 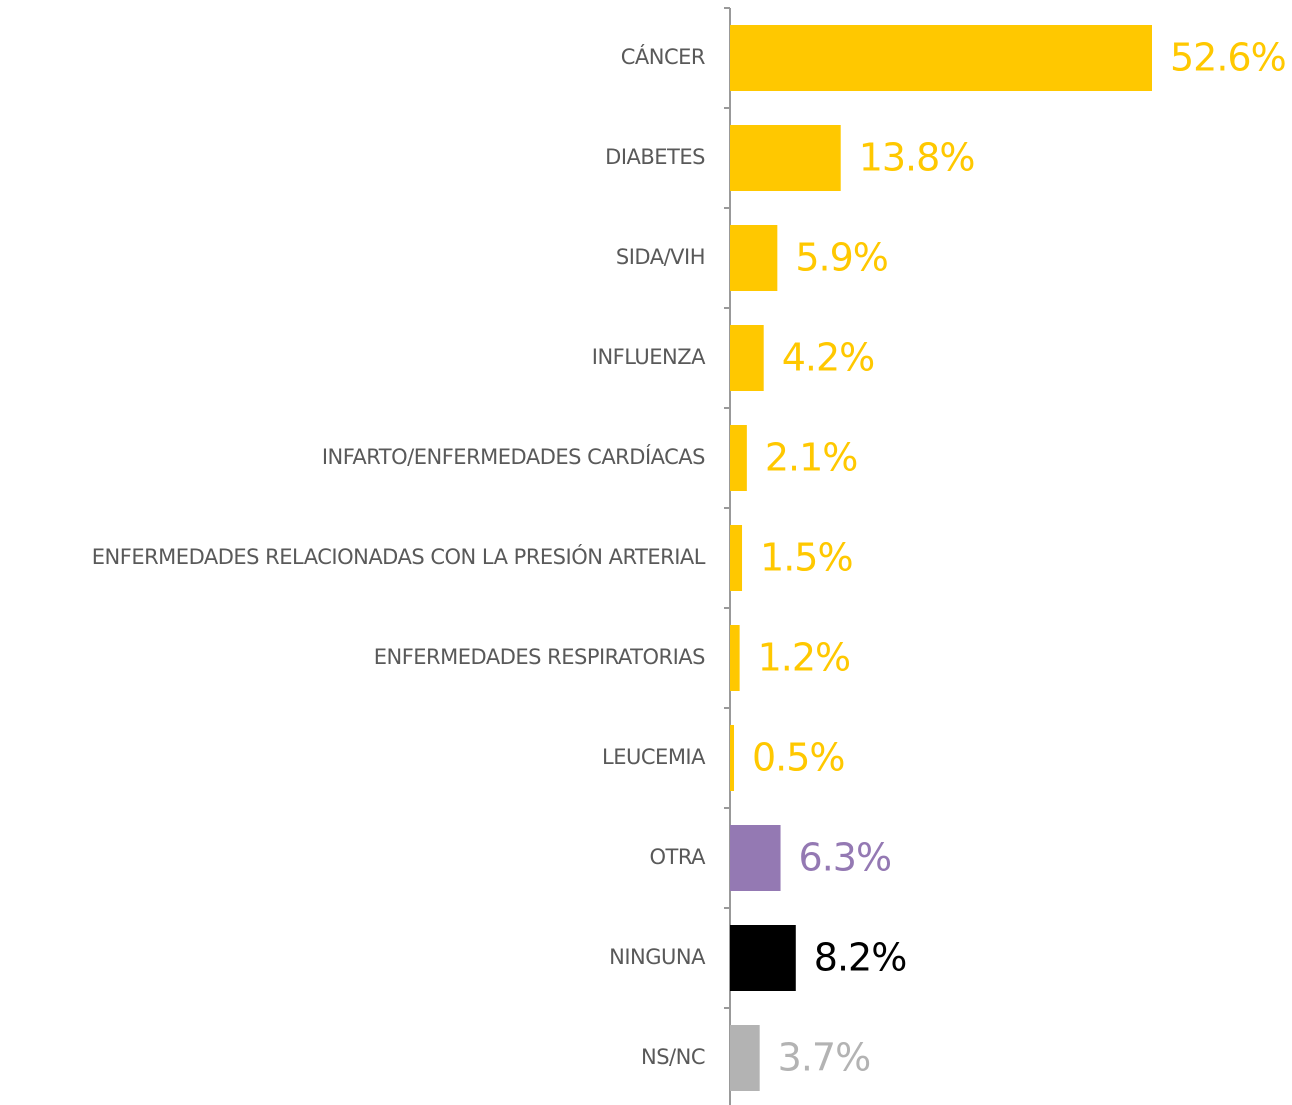 What do you see at coordinates (824, 1058) in the screenshot?
I see `value-label: 3.7%` at bounding box center [824, 1058].